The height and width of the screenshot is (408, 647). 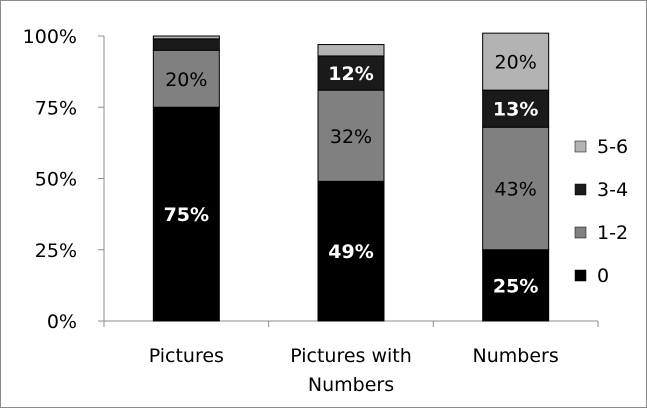 I want to click on data-label: 75%, so click(x=186, y=215).